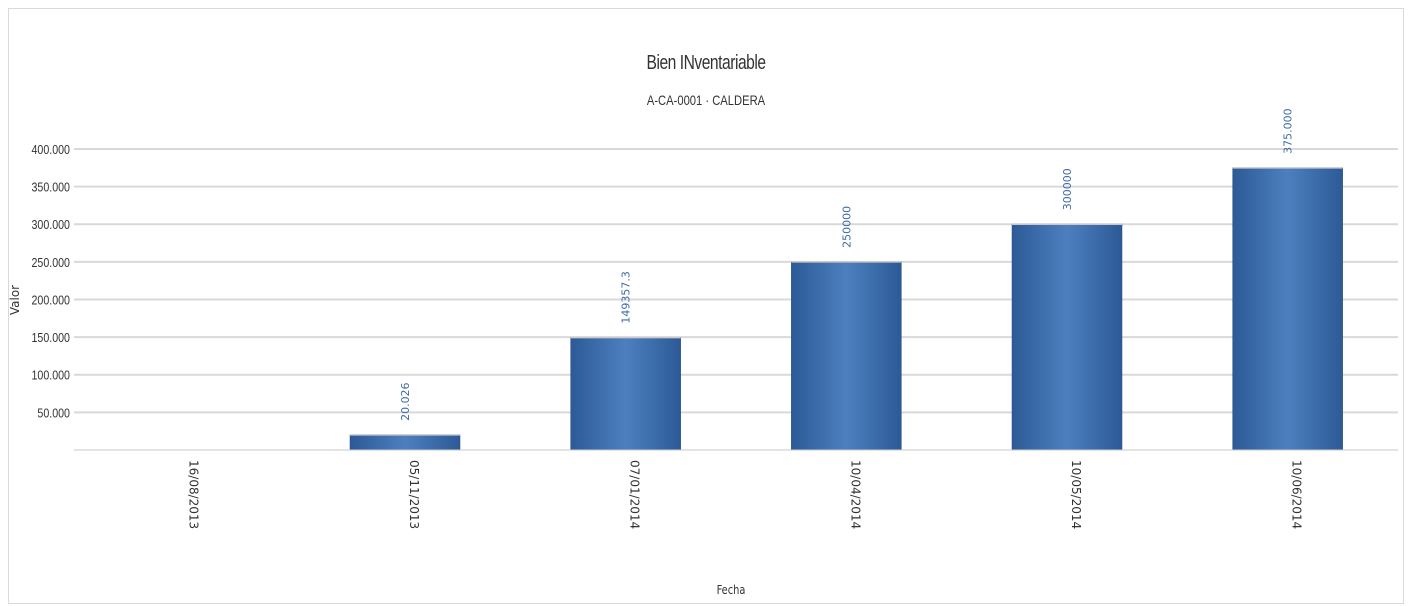  I want to click on x-tick-label: 10/06/2014, so click(1297, 494).